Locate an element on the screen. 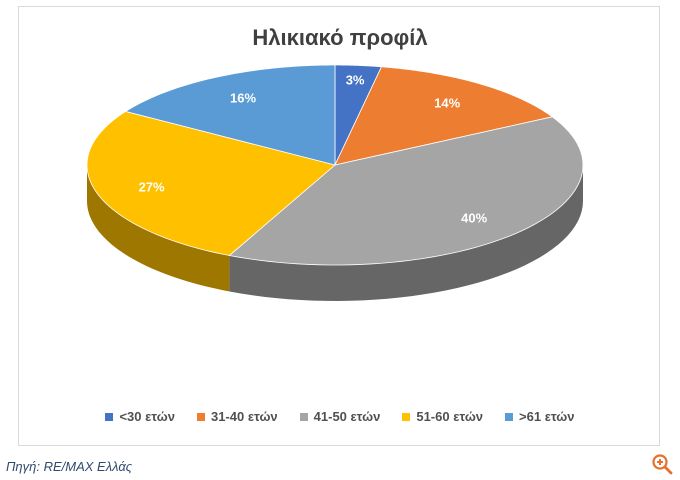 The width and height of the screenshot is (680, 480). legend-item-30: <30 ετών is located at coordinates (140, 416).